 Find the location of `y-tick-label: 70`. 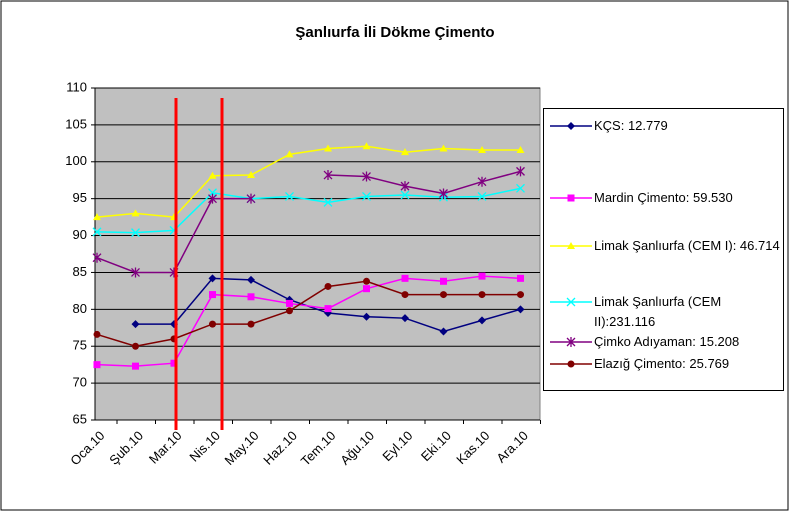

y-tick-label: 70 is located at coordinates (80, 382).